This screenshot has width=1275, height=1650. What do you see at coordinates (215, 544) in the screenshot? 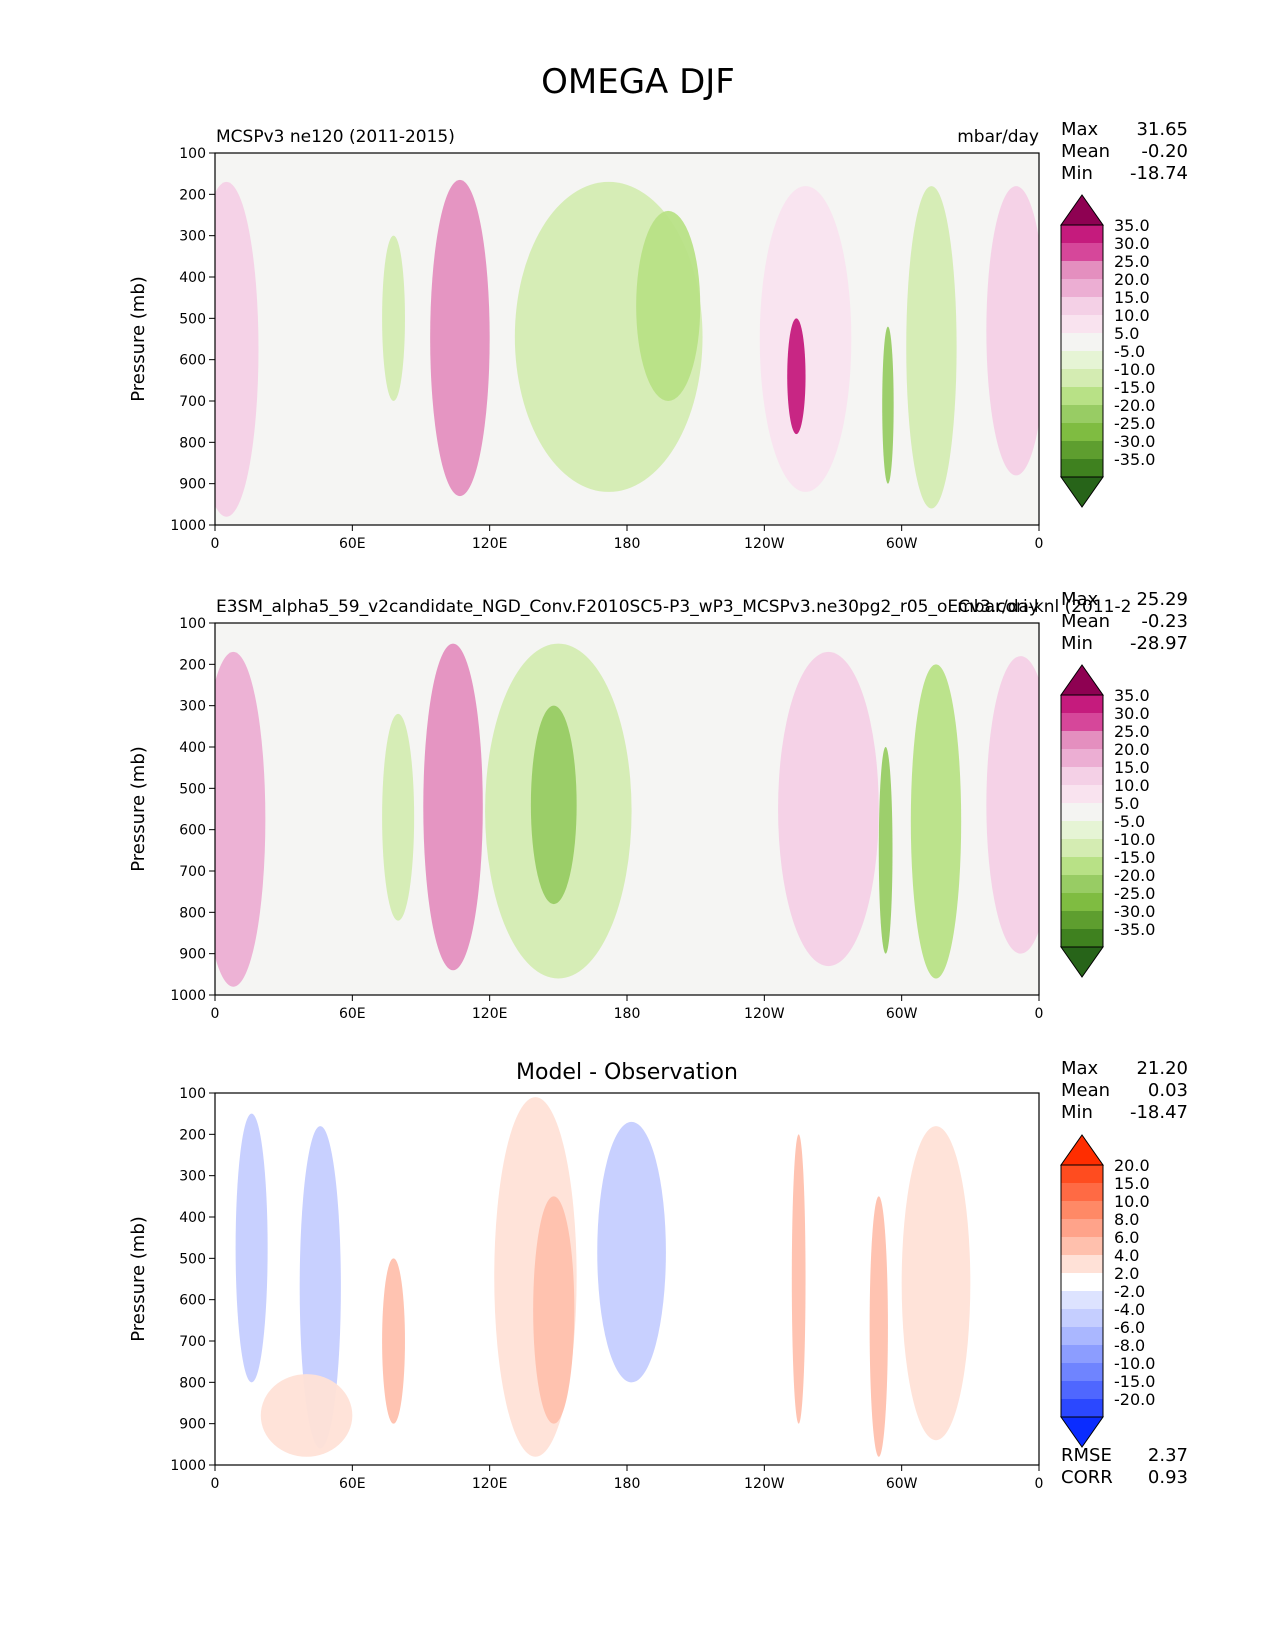
I see `panel-1-x-tick-label-1: 0` at bounding box center [215, 544].